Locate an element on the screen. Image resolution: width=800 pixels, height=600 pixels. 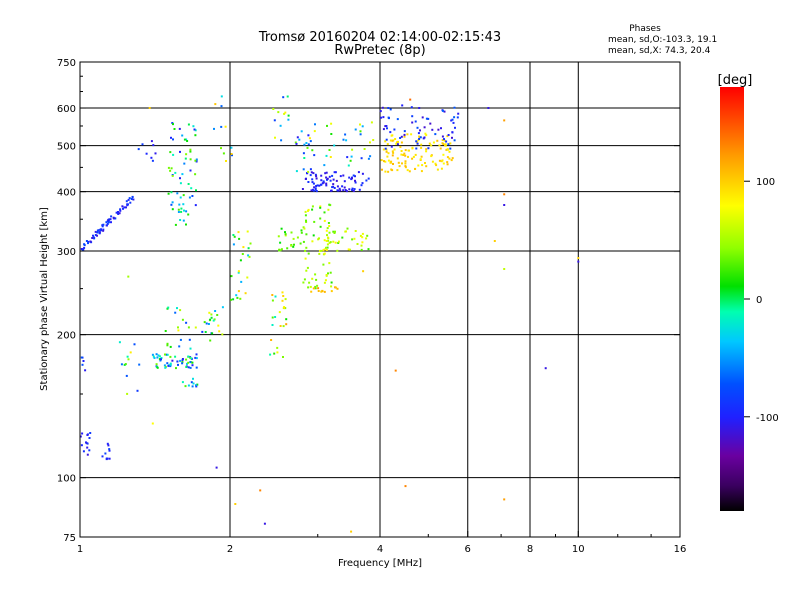
y-tick-label: 600 is located at coordinates (66, 109).